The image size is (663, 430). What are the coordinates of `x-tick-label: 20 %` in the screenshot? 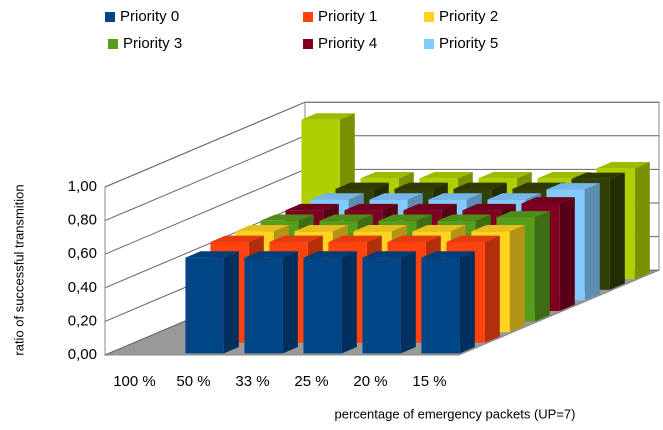 It's located at (370, 381).